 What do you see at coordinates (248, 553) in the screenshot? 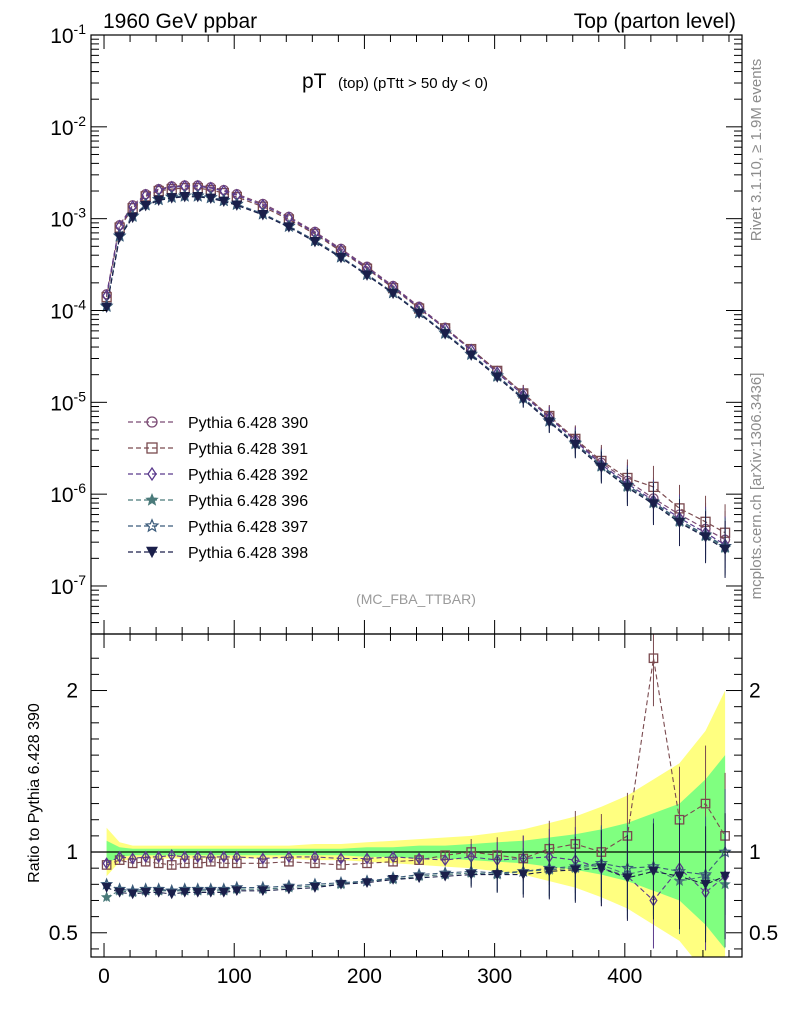
I see `legend-398-label: Pythia 6.428 398` at bounding box center [248, 553].